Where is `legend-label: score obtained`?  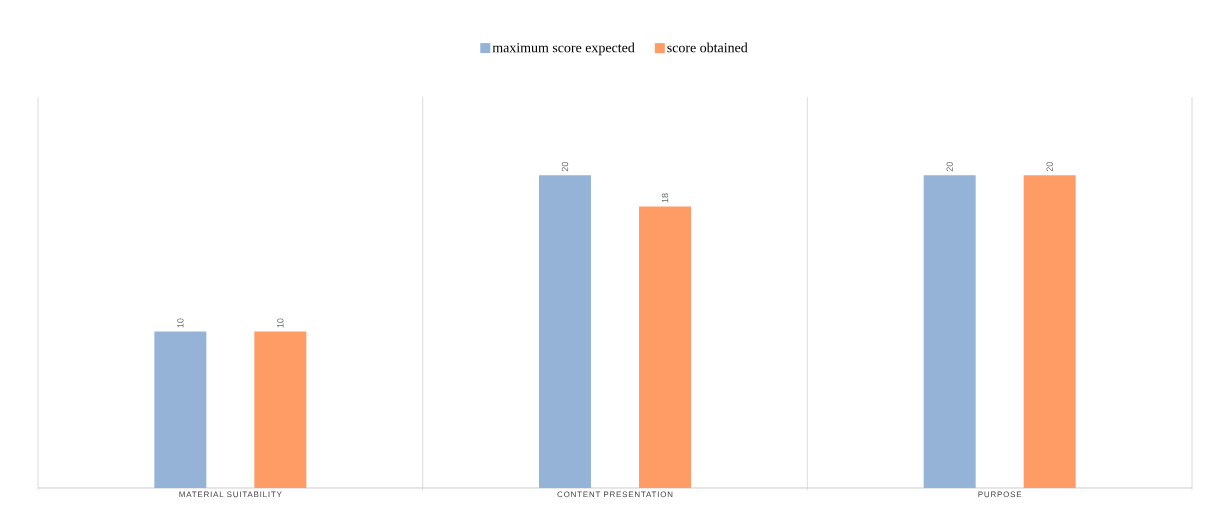 legend-label: score obtained is located at coordinates (707, 47).